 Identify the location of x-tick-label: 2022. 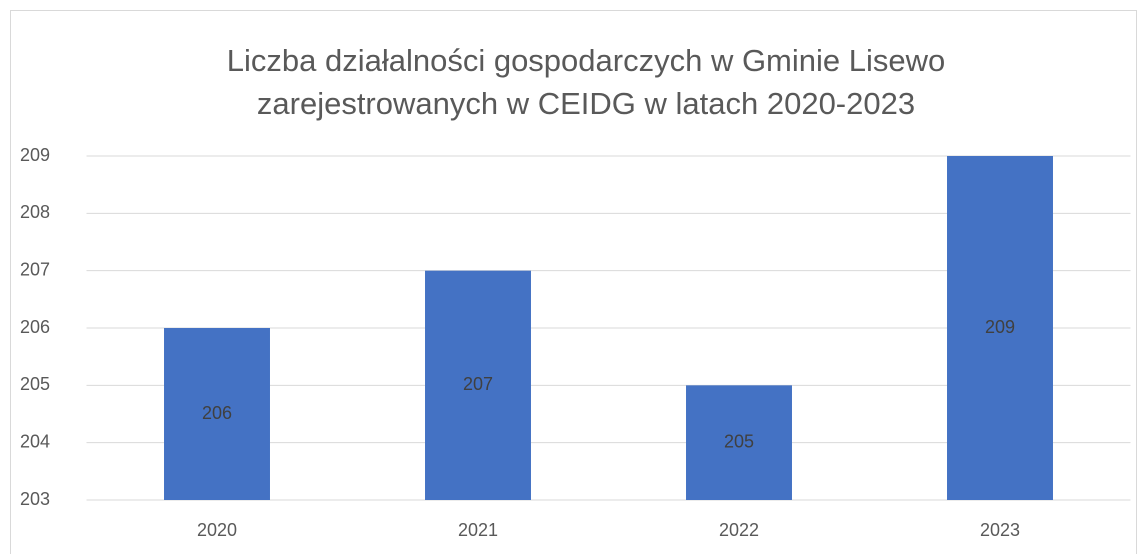
(739, 530).